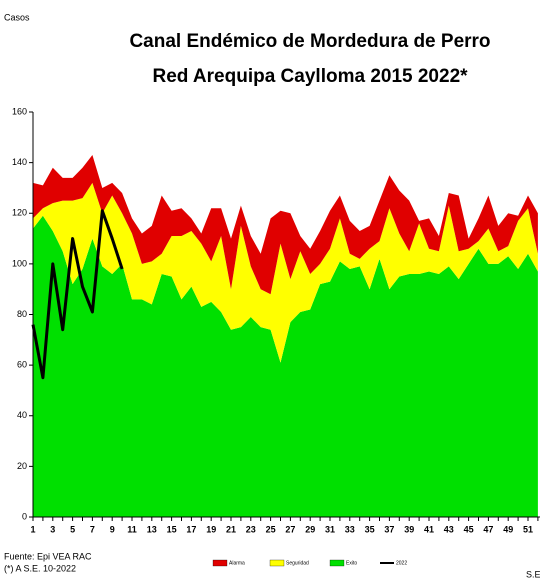  I want to click on x-axis-label: S.E, so click(533, 574).